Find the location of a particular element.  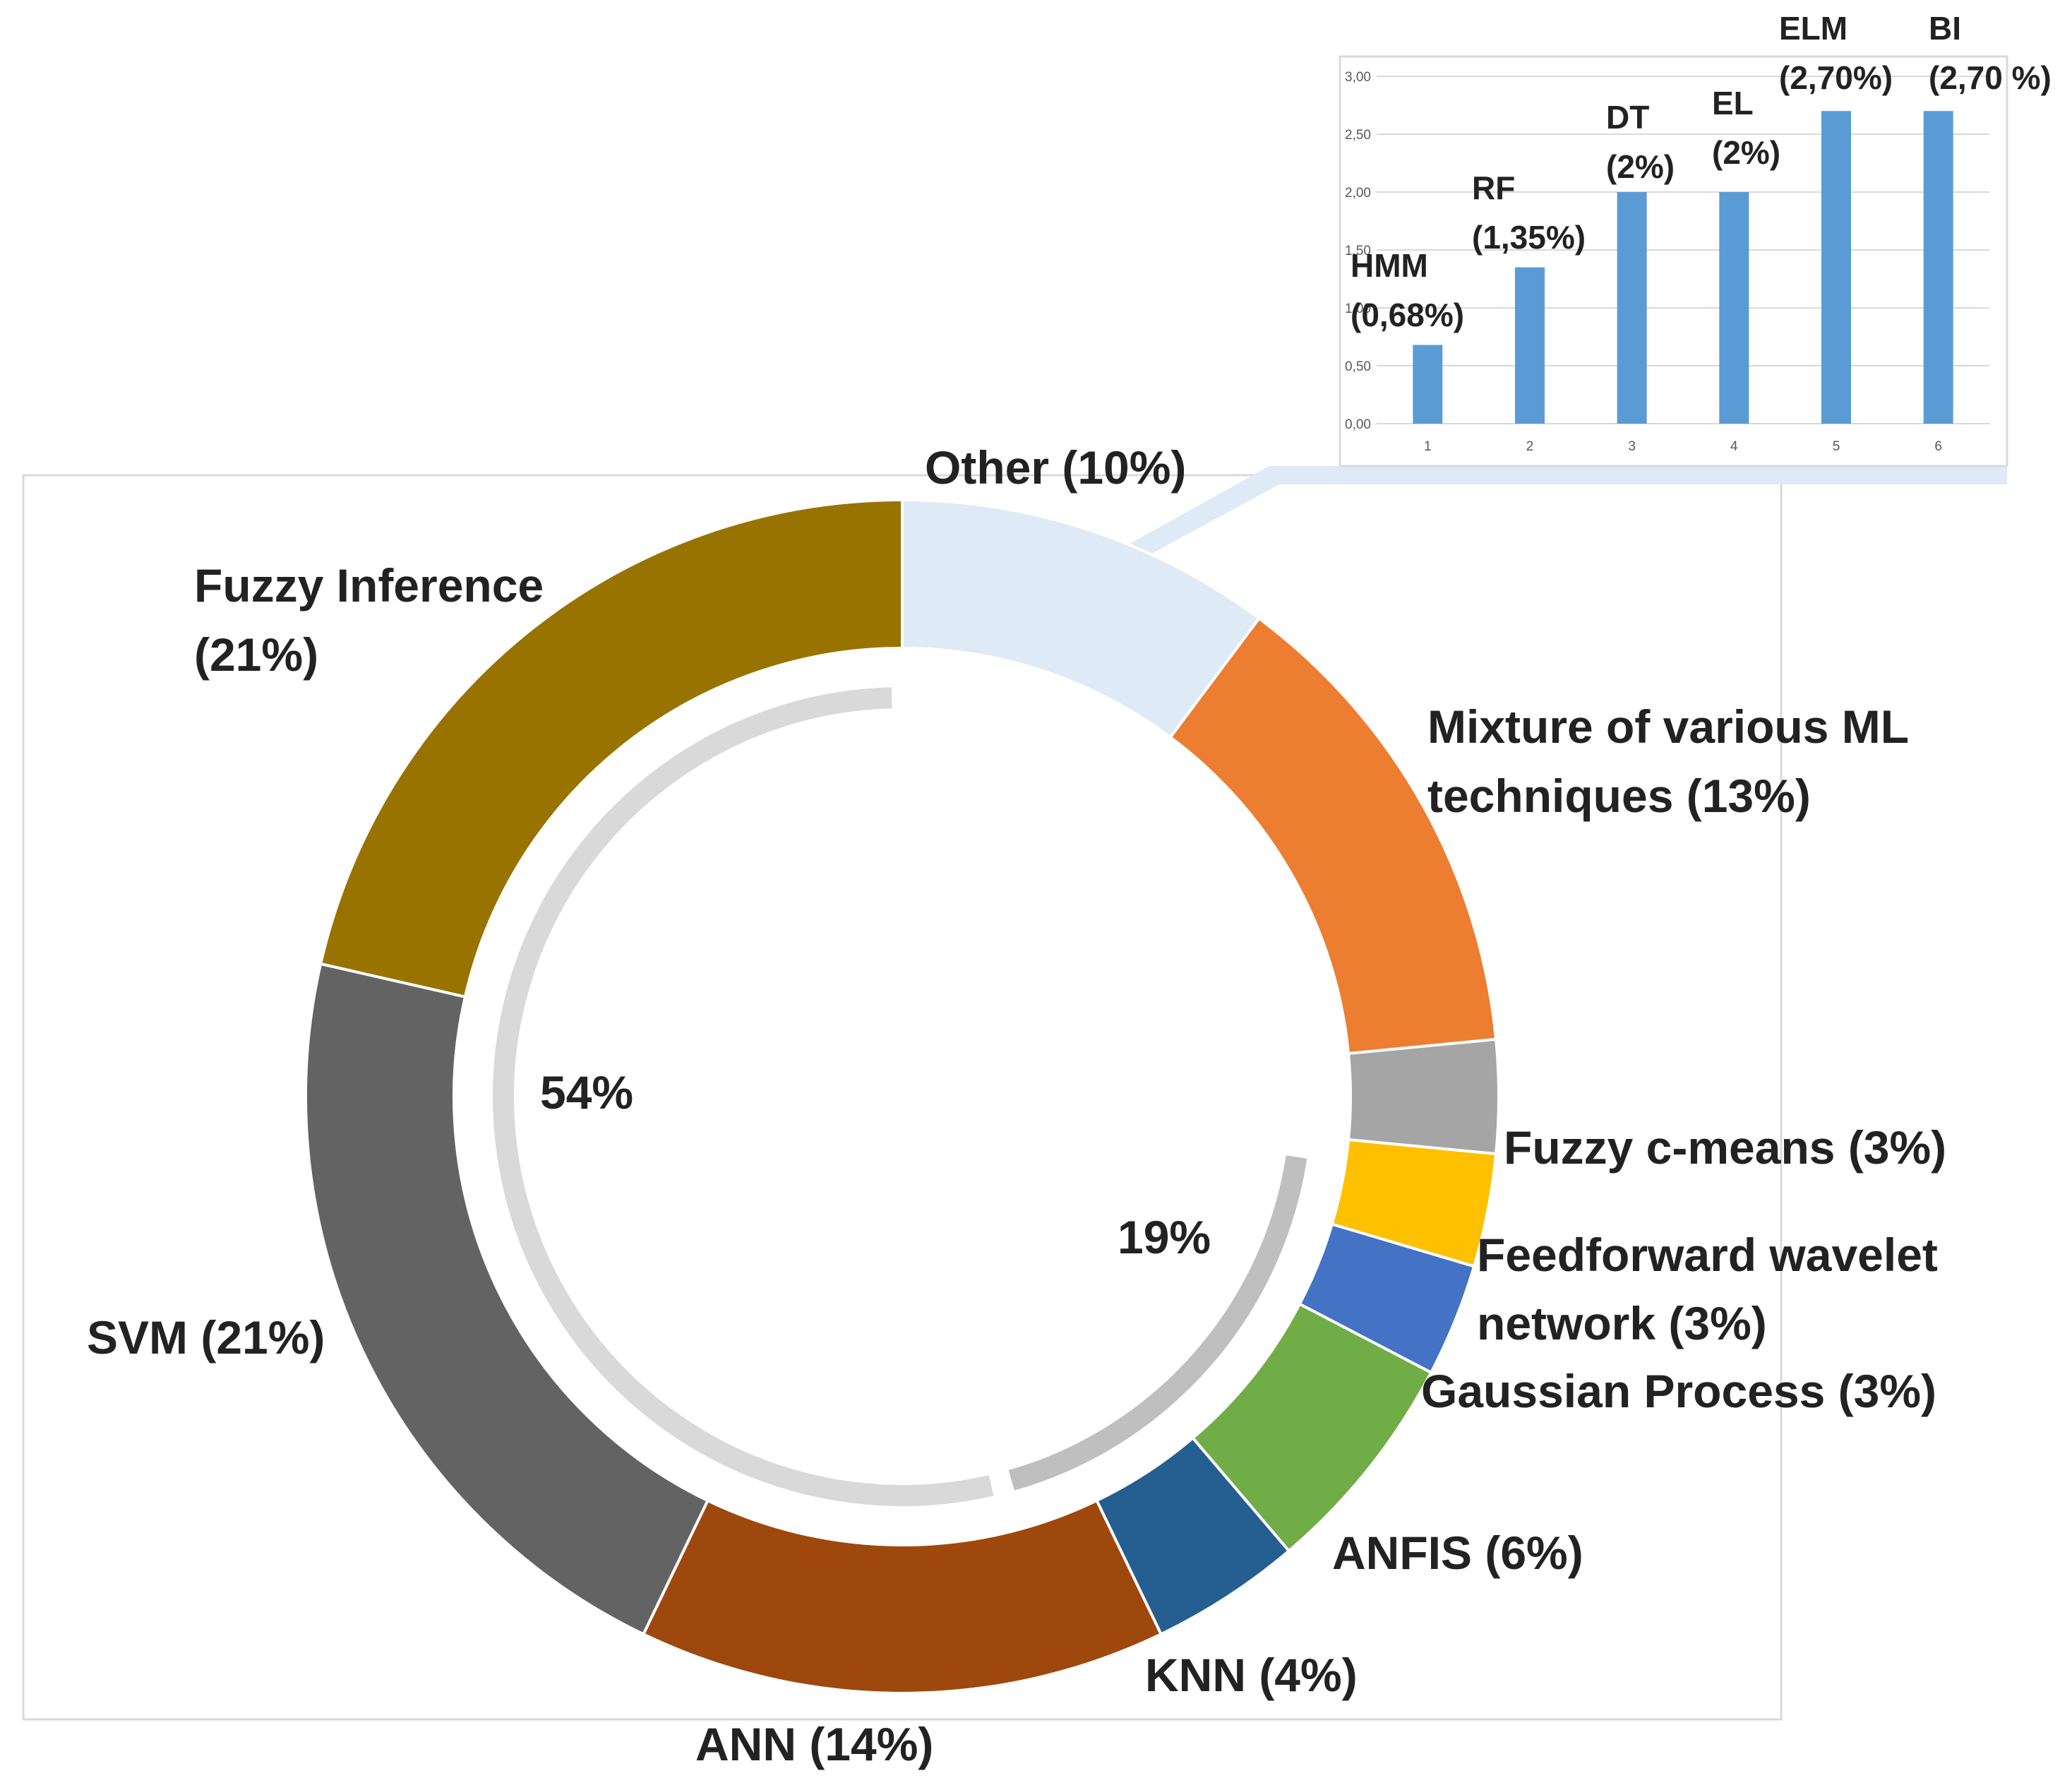

inset-bar-label-6: BI (2,70 %) is located at coordinates (1991, 53).